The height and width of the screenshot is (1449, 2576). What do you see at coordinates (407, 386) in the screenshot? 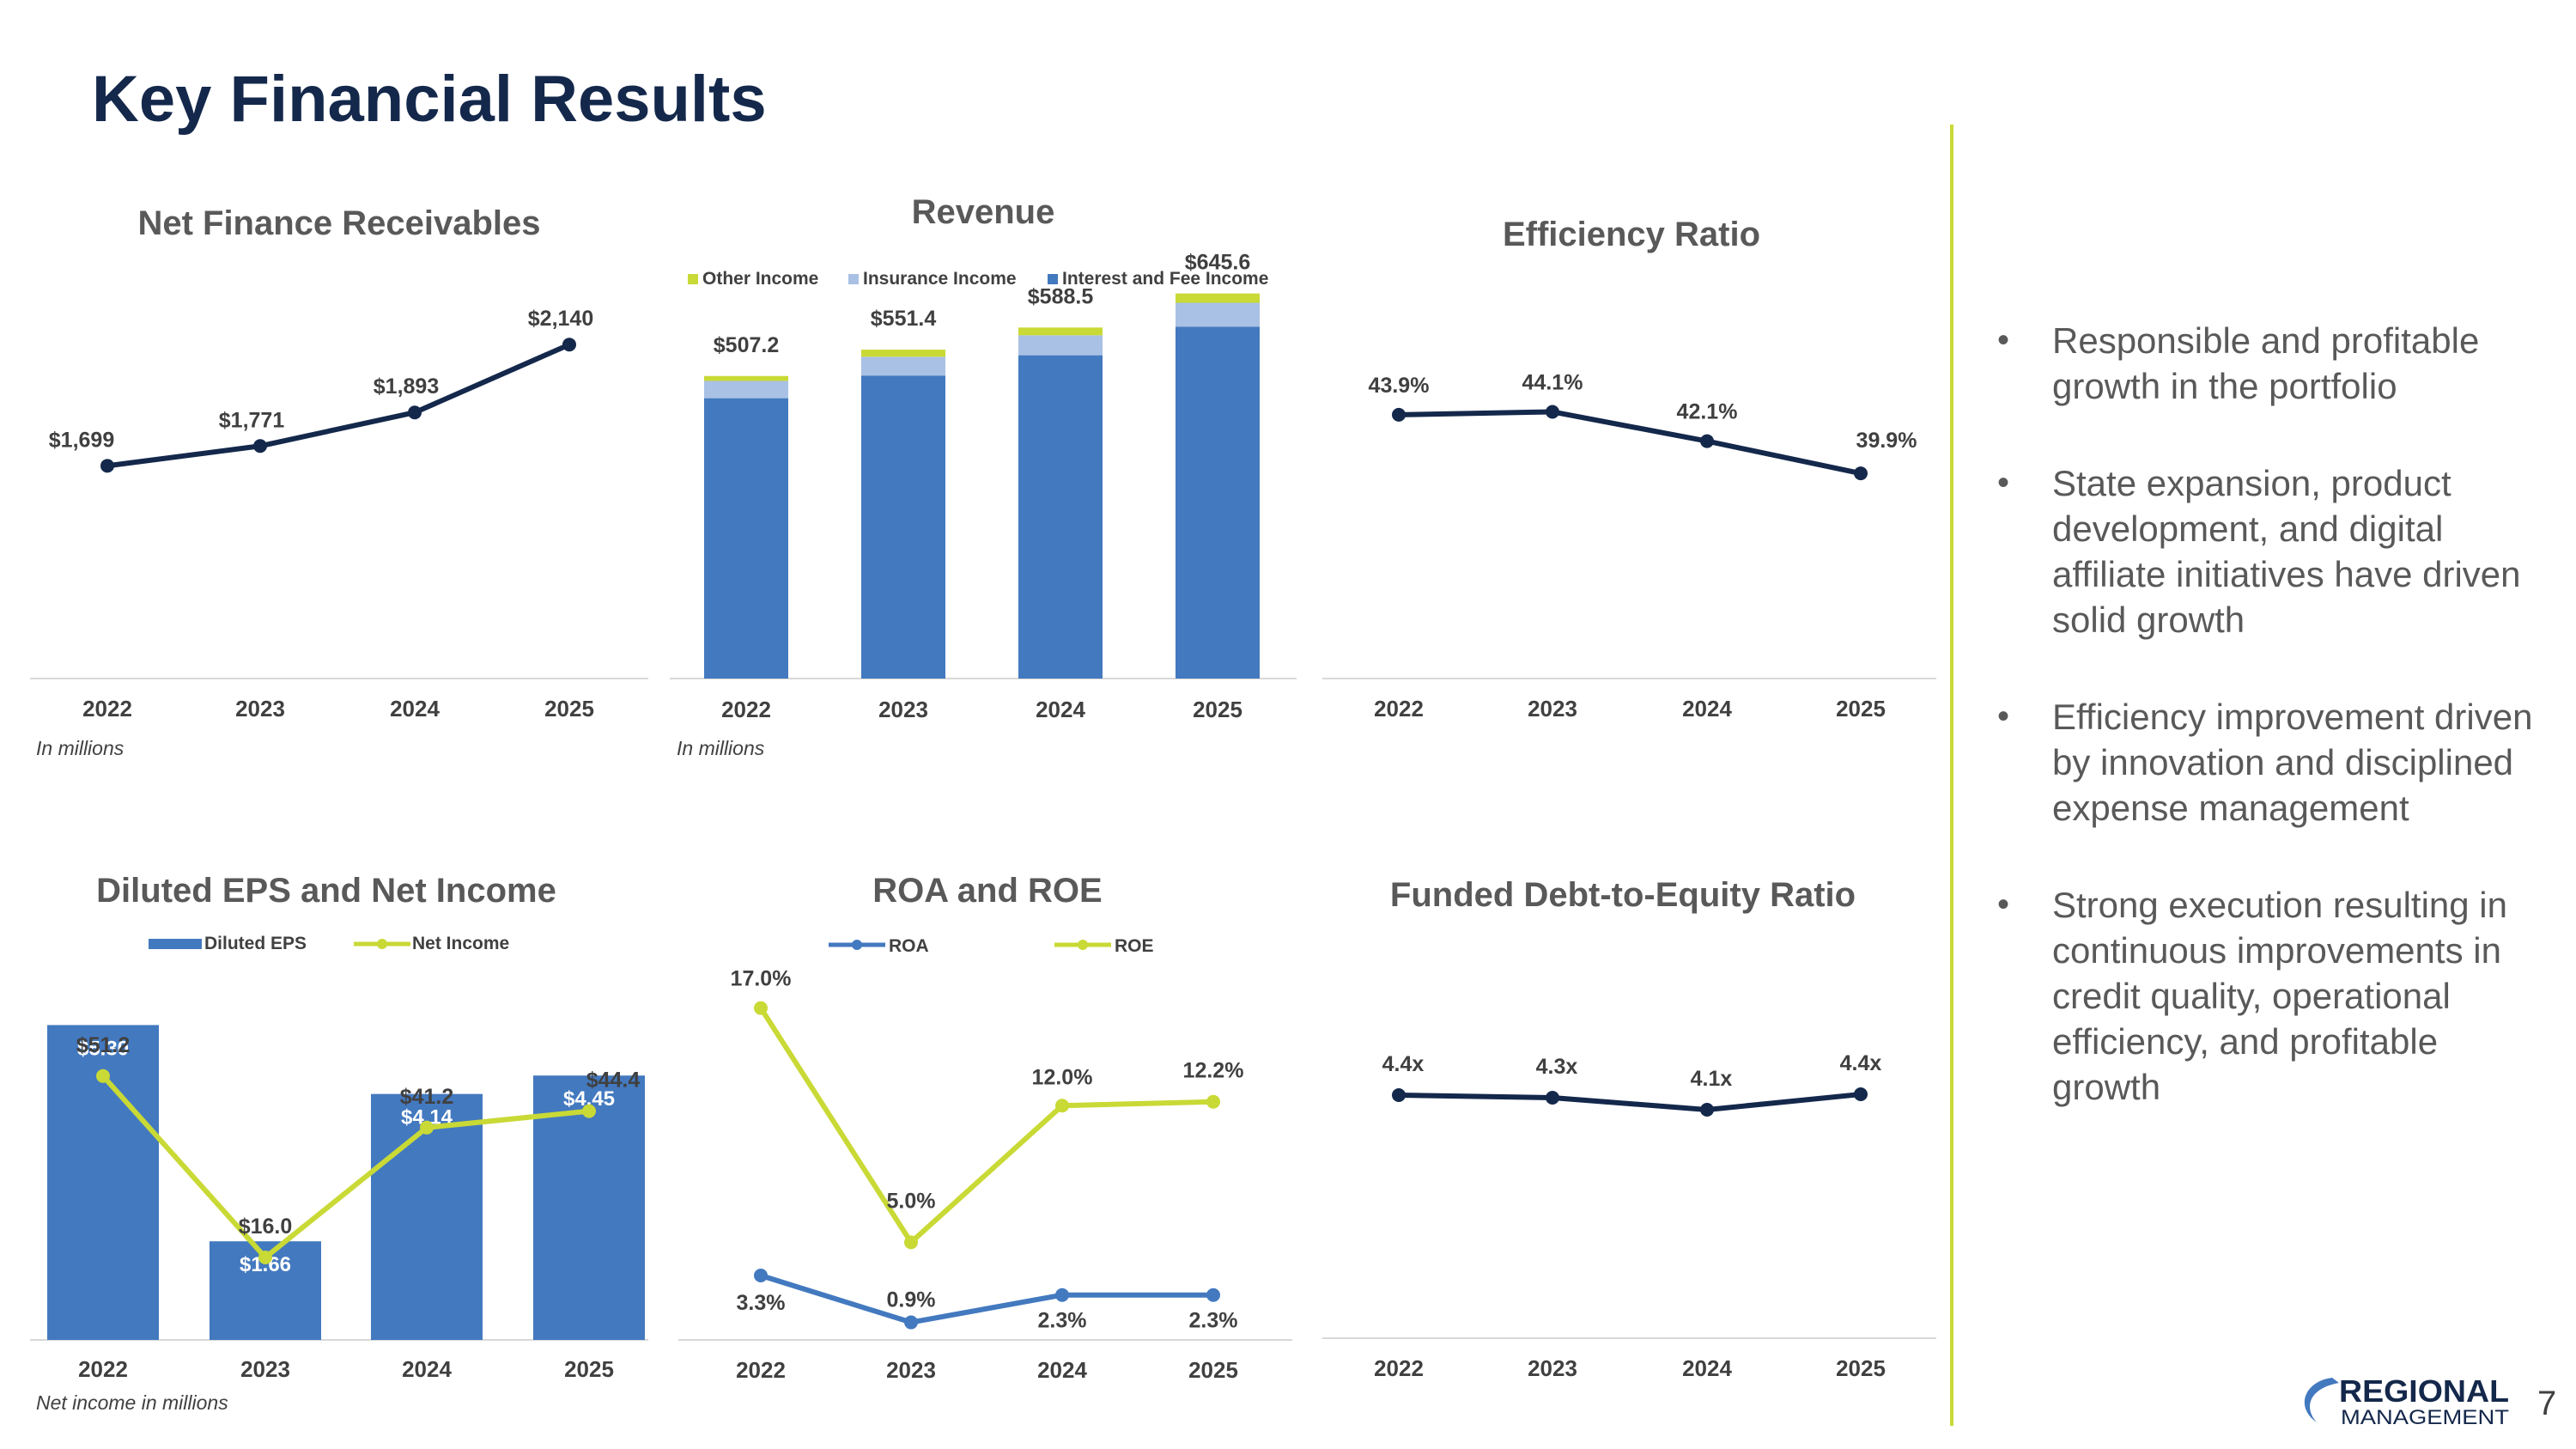
I see `data-label: $1,893` at bounding box center [407, 386].